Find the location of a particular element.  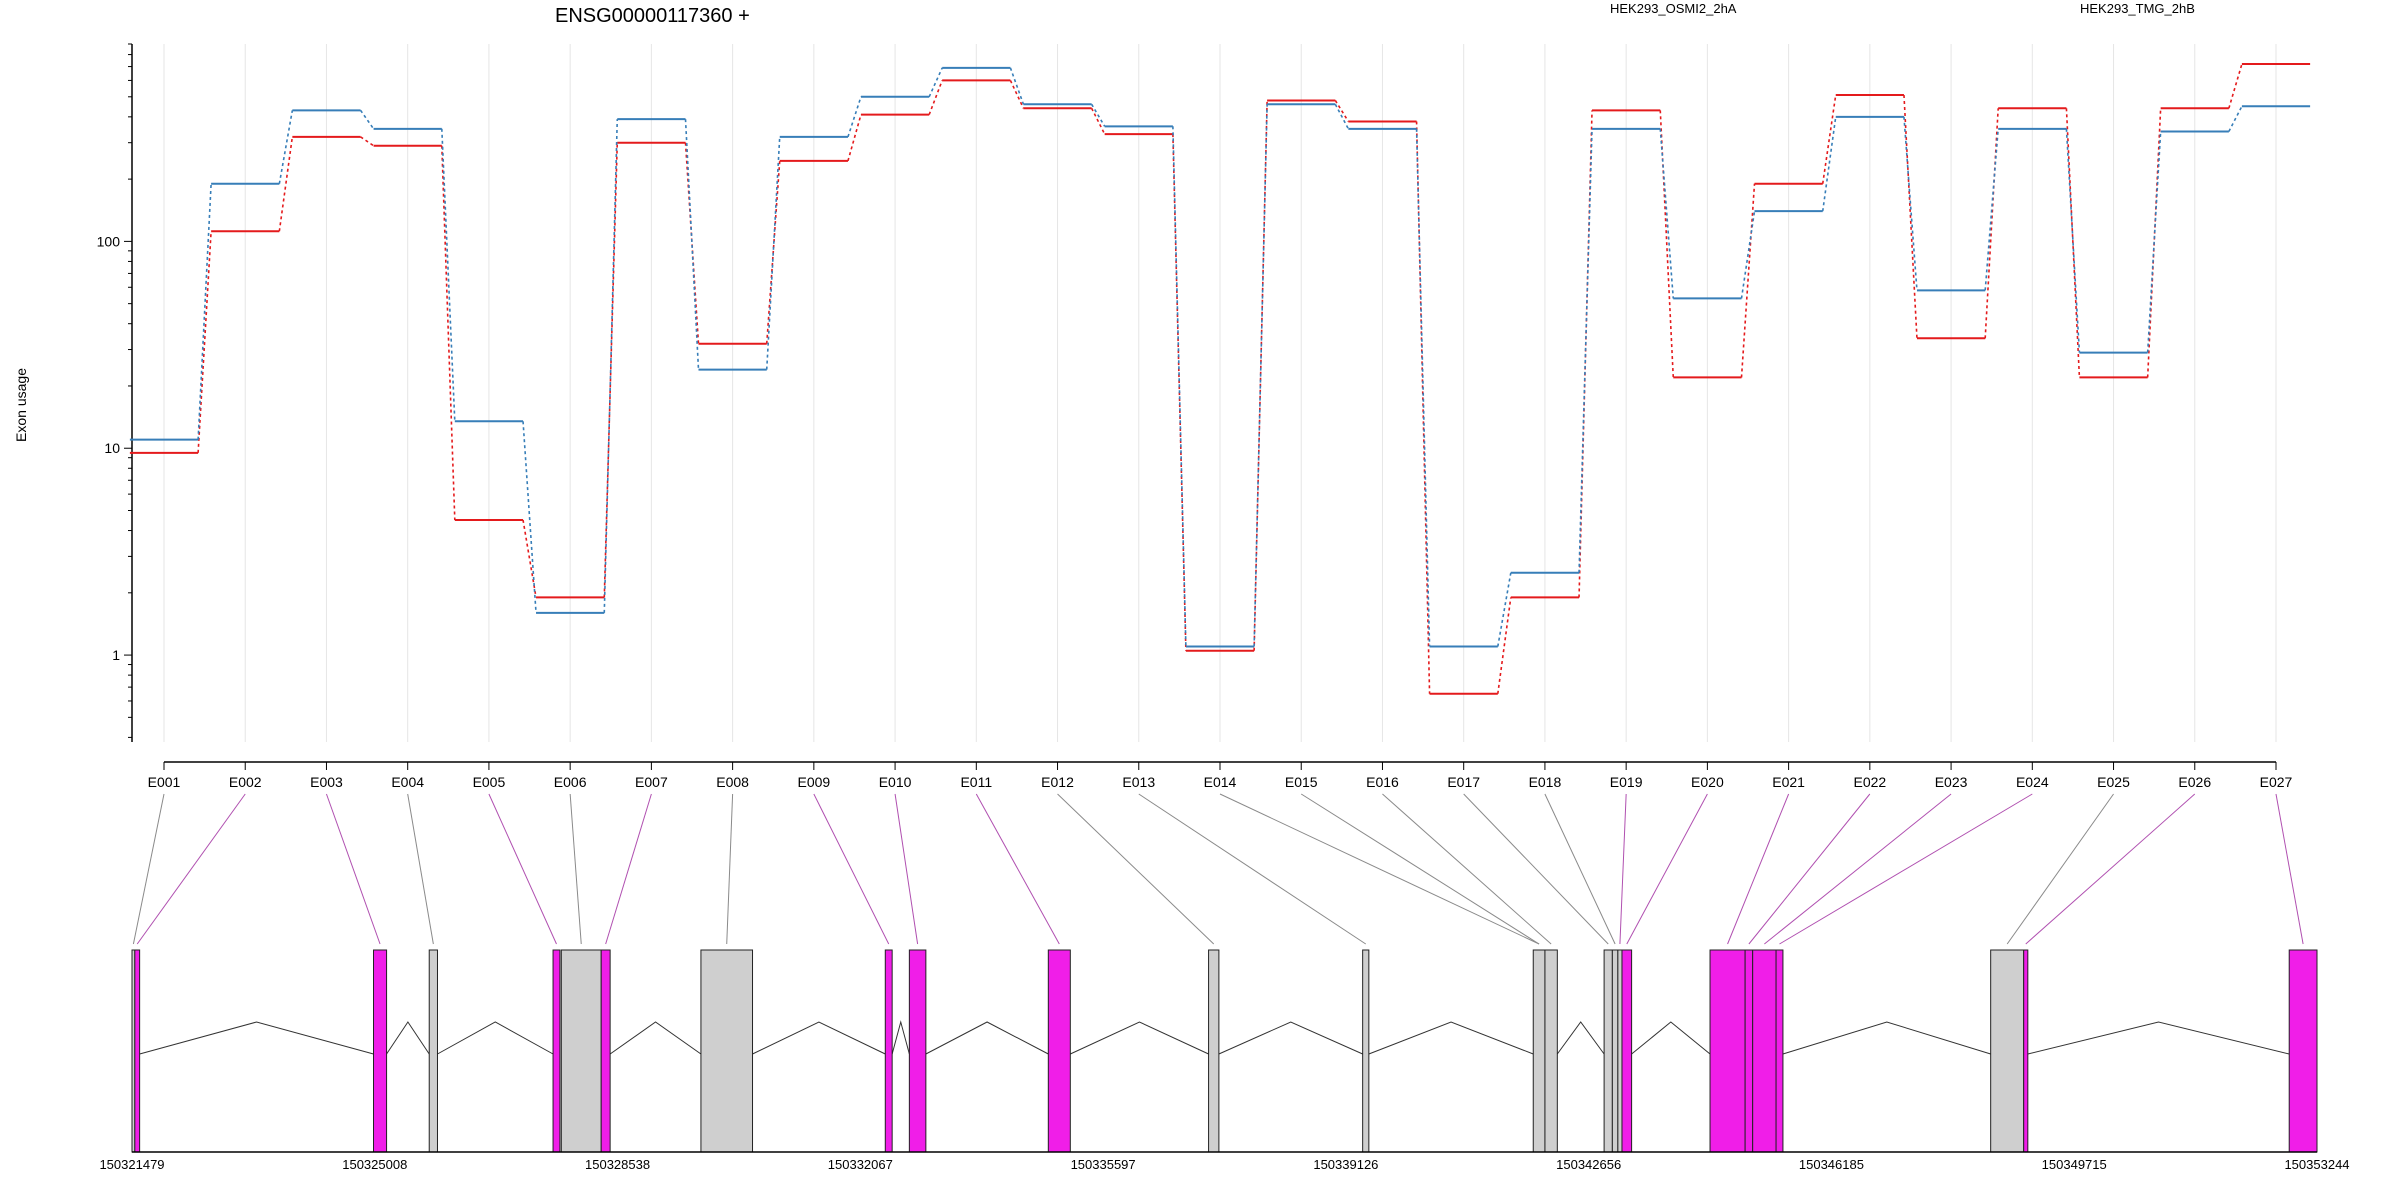

connector-E017 is located at coordinates (1536, 869).